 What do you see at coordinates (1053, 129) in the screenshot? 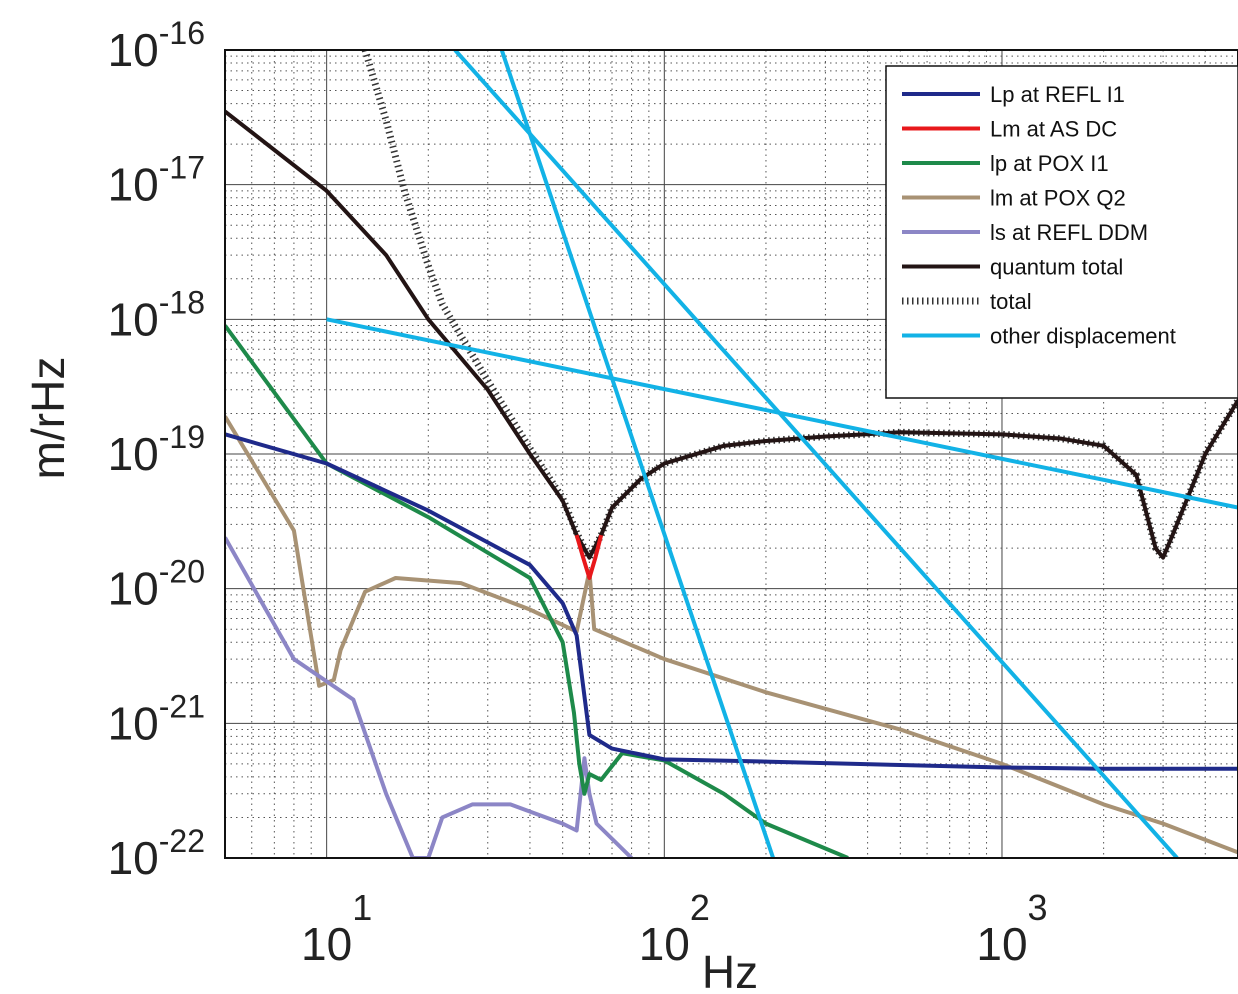
I see `legend-label: Lm at AS DC` at bounding box center [1053, 129].